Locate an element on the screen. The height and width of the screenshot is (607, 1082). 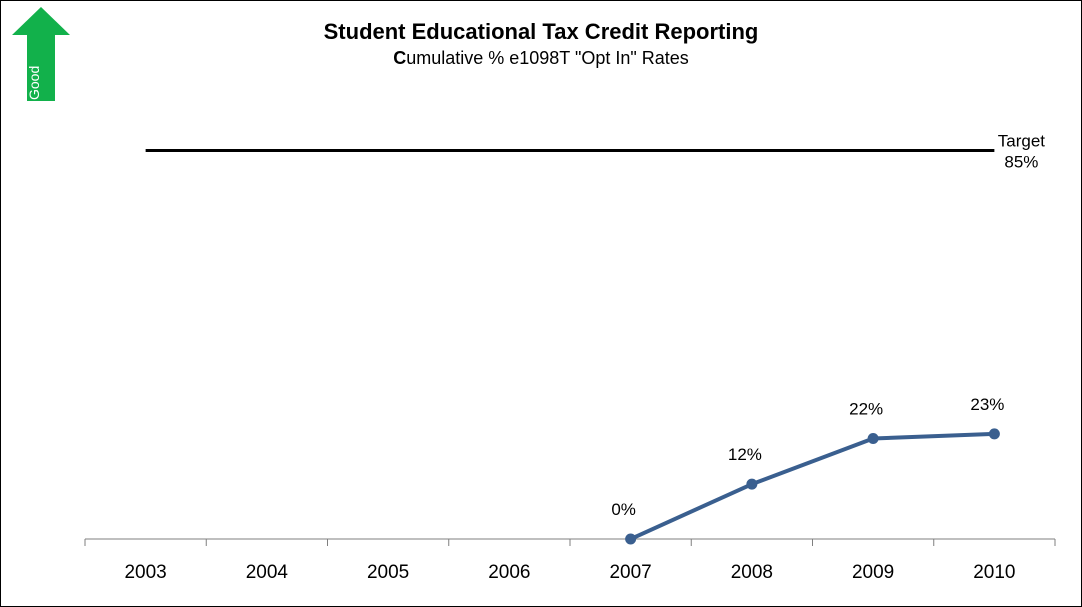
good-label: Good is located at coordinates (34, 82).